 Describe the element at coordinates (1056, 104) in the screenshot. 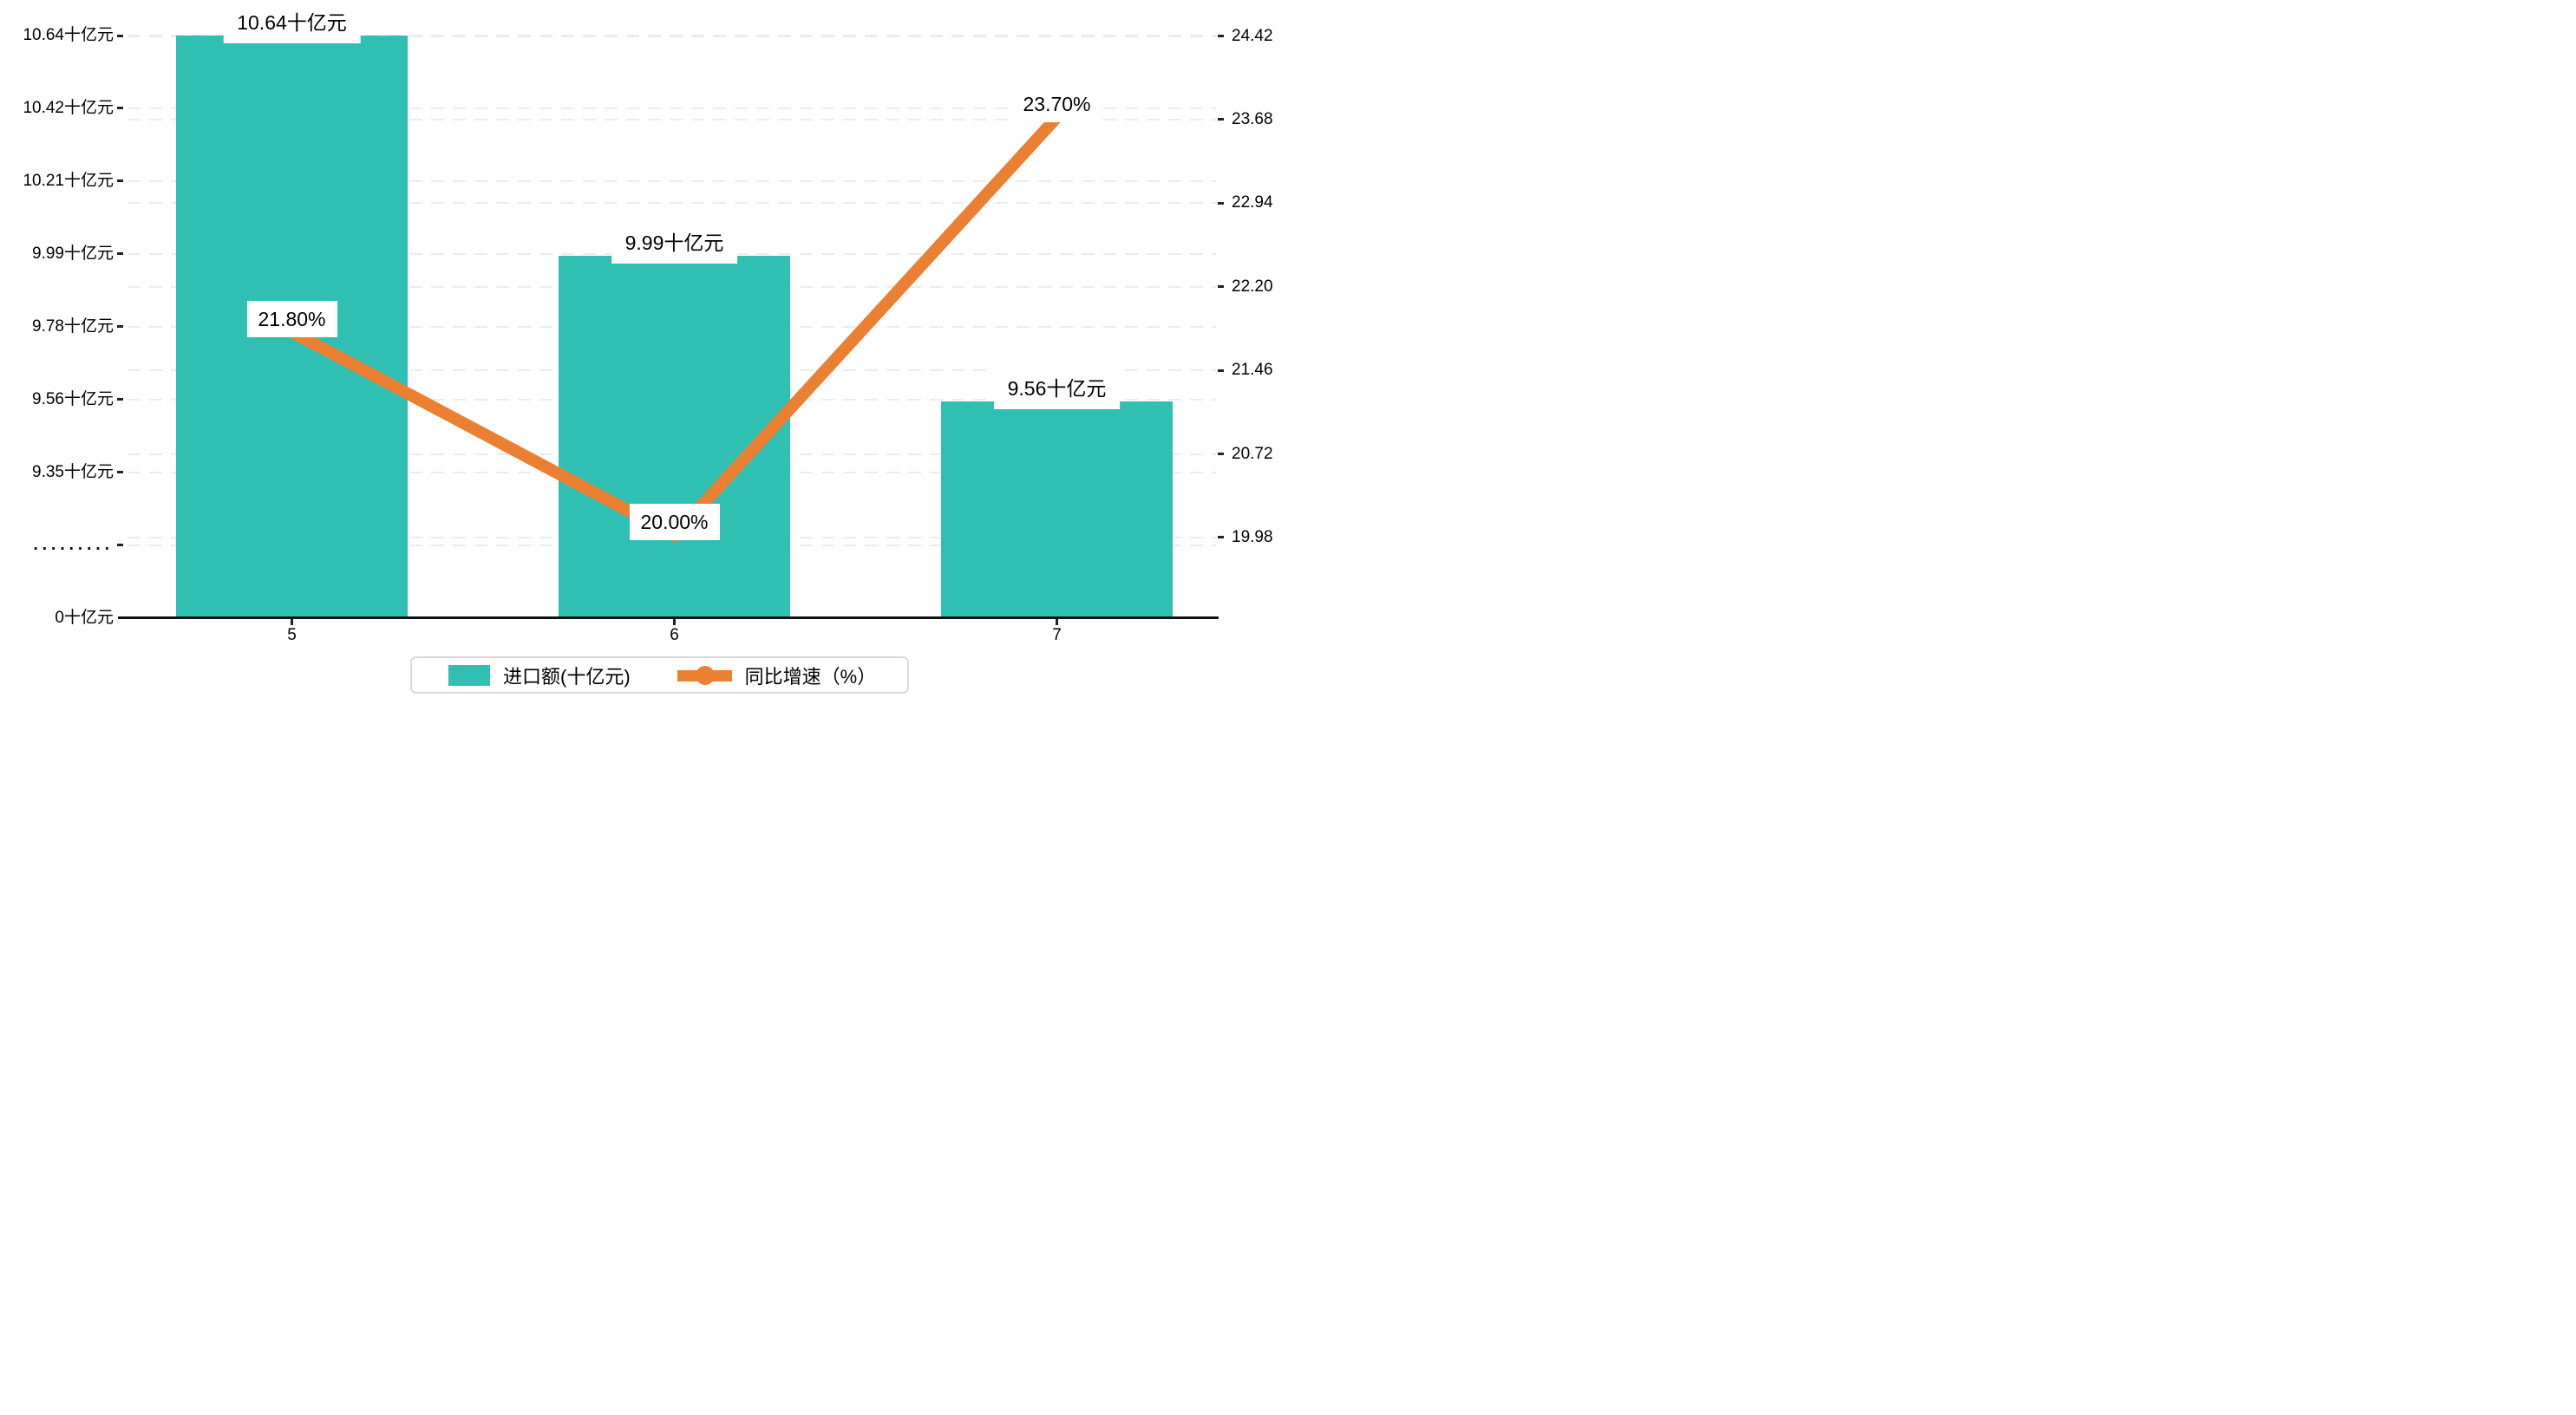

I see `growth-point-label-2: 23.70%` at that location.